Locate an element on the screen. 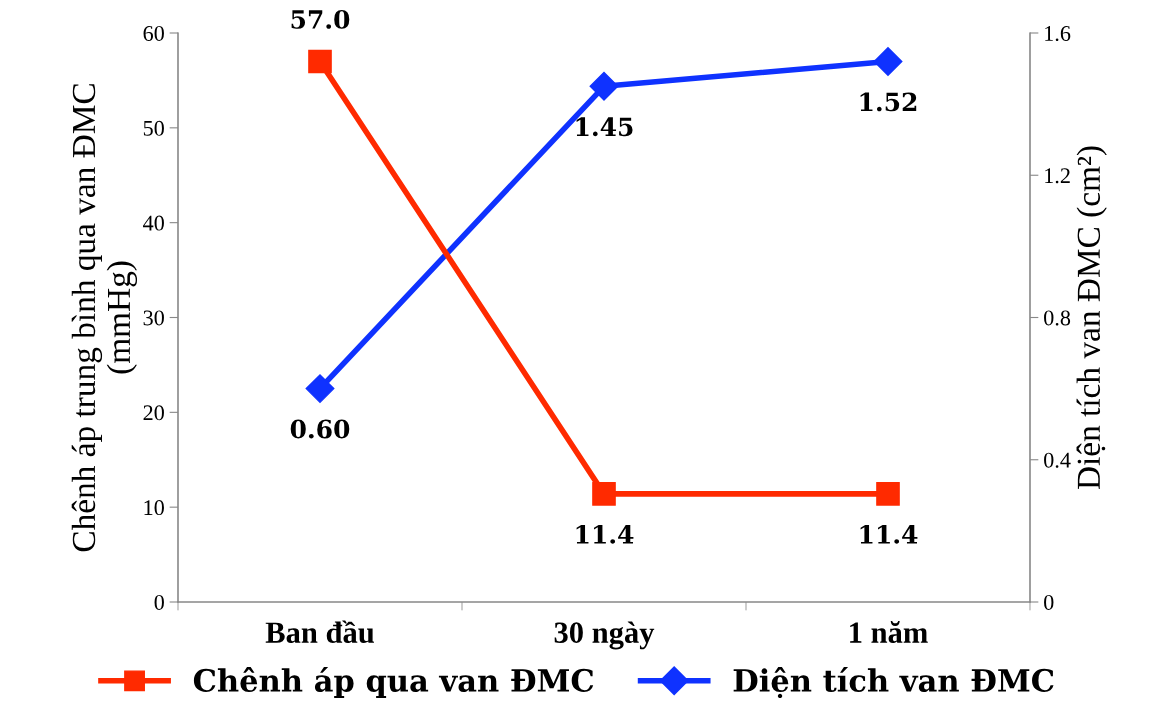  y-tick-label: 10 is located at coordinates (154, 508).